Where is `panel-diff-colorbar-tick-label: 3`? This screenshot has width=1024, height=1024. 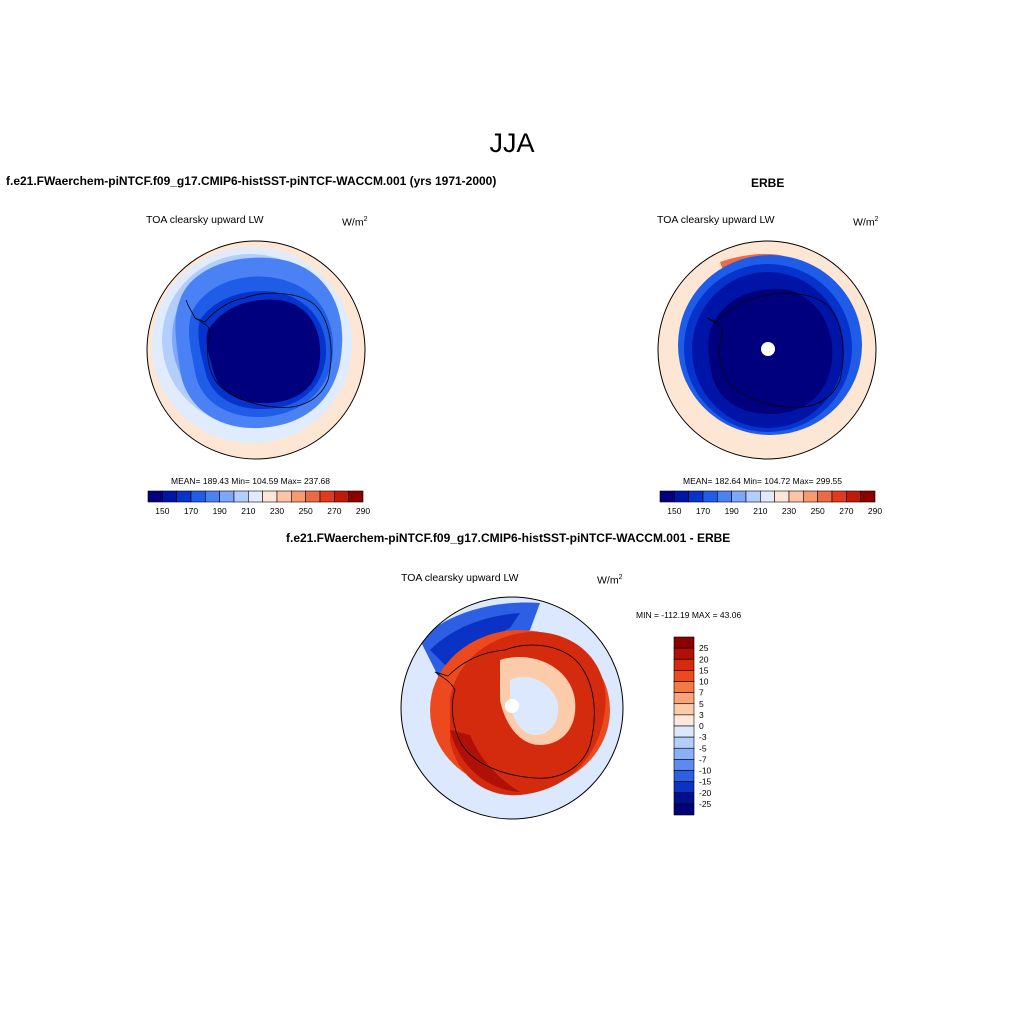
panel-diff-colorbar-tick-label: 3 is located at coordinates (701, 715).